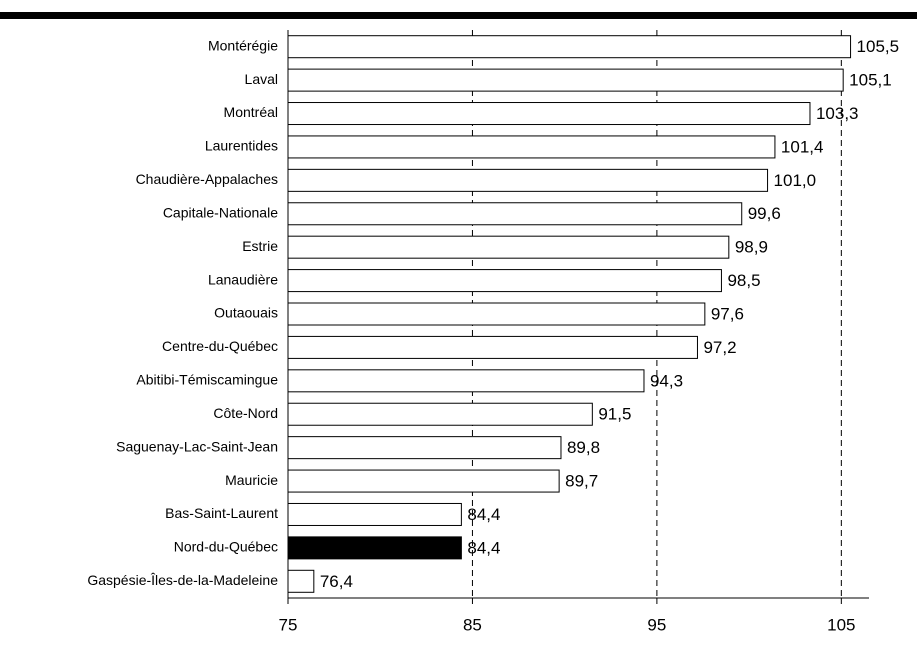 Image resolution: width=917 pixels, height=654 pixels. Describe the element at coordinates (207, 380) in the screenshot. I see `y-tick-label: Abitibi-Témiscamingue` at that location.